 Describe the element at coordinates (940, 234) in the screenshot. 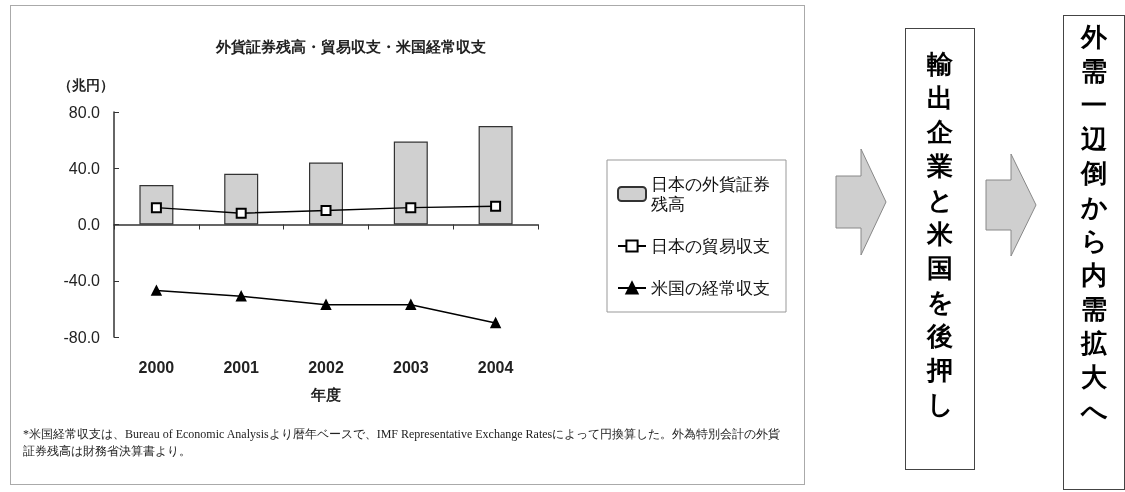

I see `text: 輸出企業と米国を後押し` at that location.